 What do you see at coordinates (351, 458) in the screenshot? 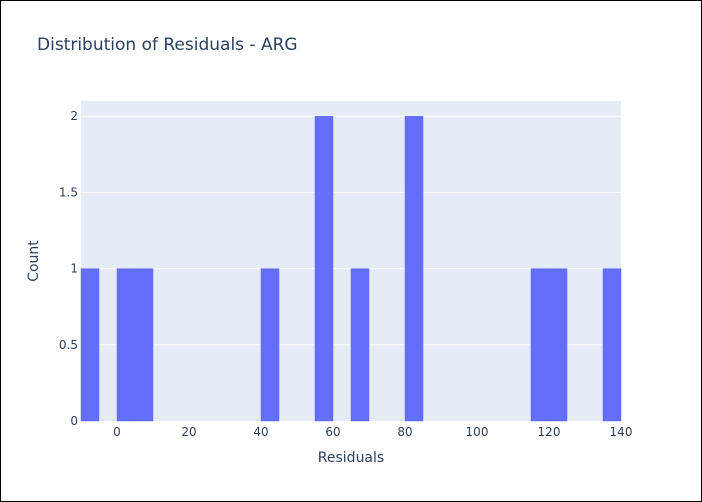
I see `x-axis-title: Residuals` at bounding box center [351, 458].